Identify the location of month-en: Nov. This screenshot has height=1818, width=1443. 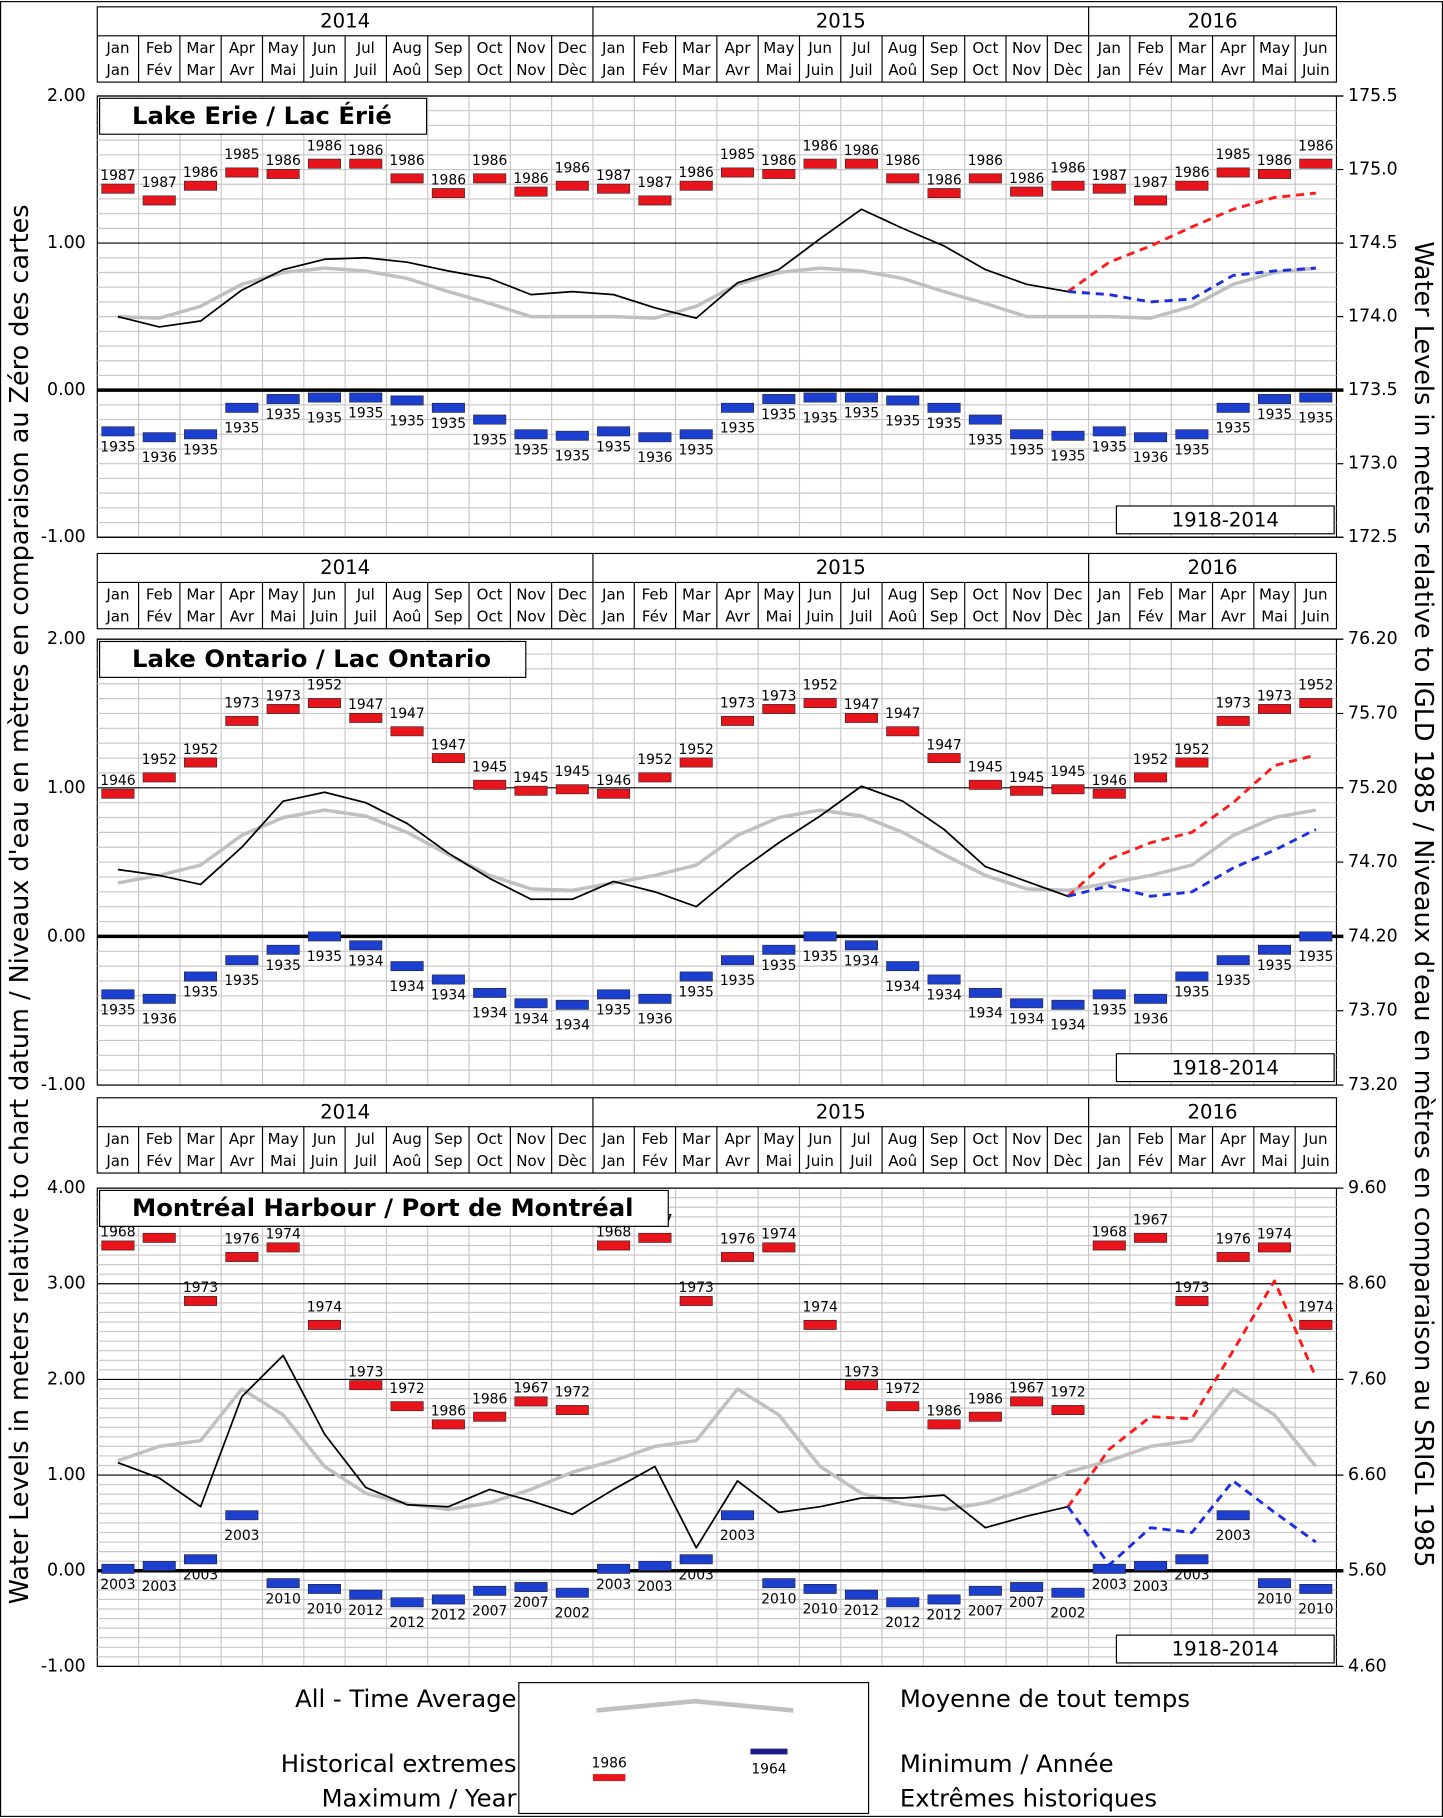
(1026, 48).